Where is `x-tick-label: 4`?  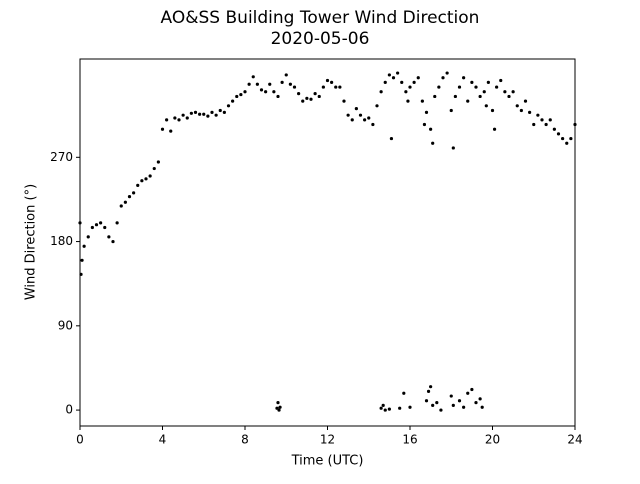 x-tick-label: 4 is located at coordinates (163, 440).